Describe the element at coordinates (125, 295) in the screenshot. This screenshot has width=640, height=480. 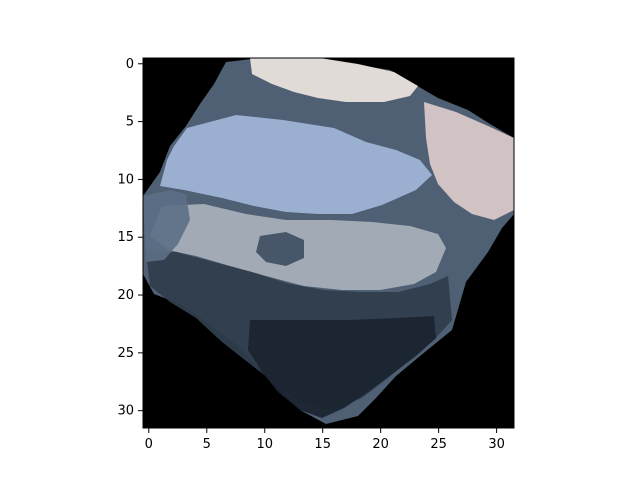
I see `y-tick-label: 20` at that location.